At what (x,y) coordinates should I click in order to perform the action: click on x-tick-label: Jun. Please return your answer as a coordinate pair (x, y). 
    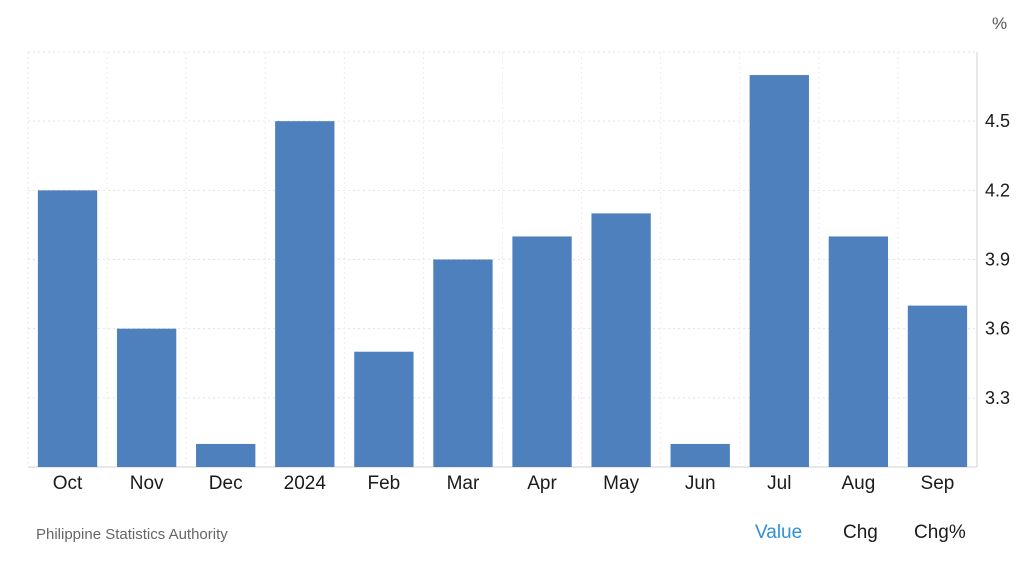
    Looking at the image, I should click on (700, 483).